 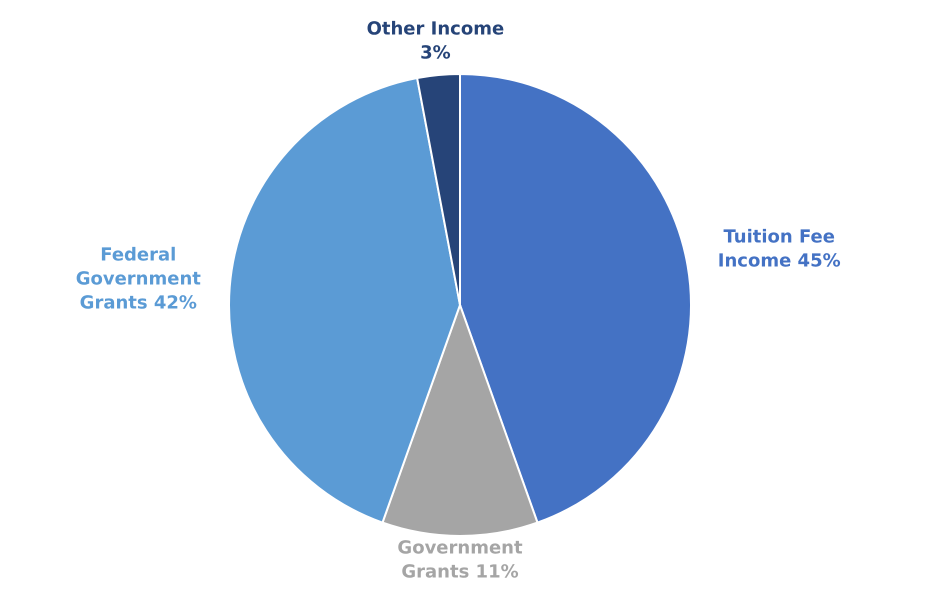 What do you see at coordinates (435, 29) in the screenshot?
I see `slice-label: Other Income` at bounding box center [435, 29].